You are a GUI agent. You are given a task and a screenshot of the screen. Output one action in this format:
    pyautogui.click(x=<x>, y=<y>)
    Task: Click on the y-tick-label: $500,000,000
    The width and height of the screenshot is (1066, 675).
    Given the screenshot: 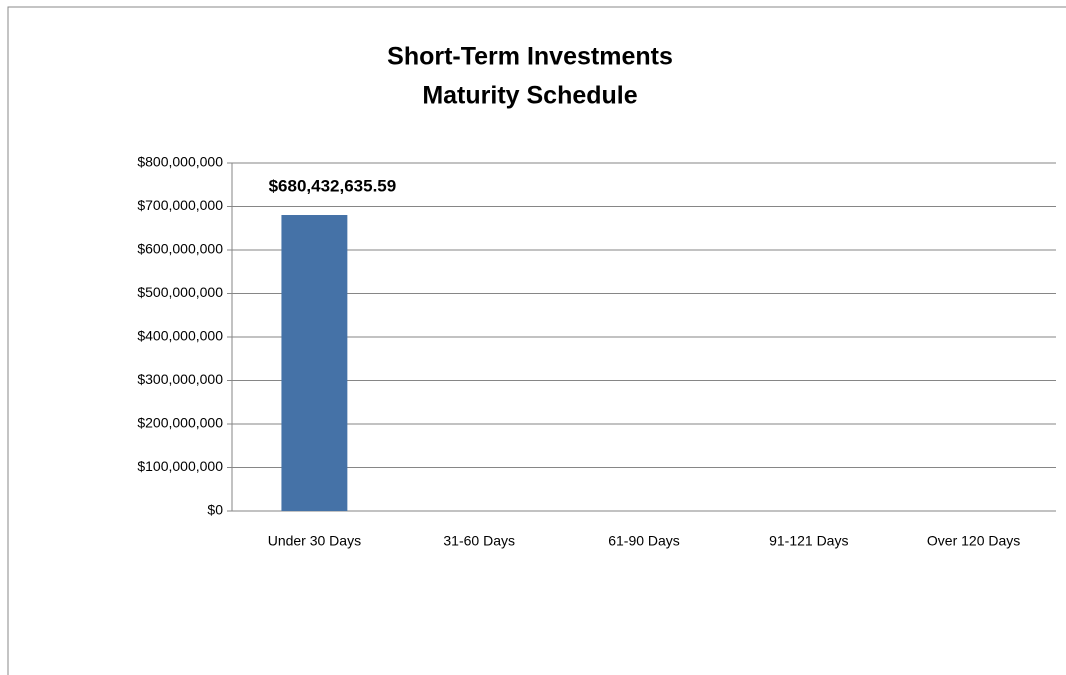 What is the action you would take?
    pyautogui.click(x=180, y=292)
    